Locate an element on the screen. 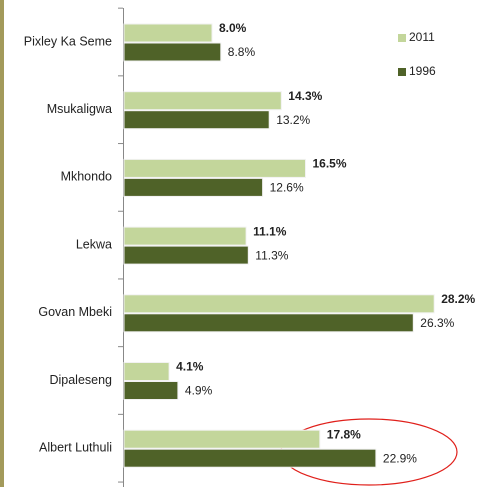  category-label: Msukaligwa is located at coordinates (79, 109).